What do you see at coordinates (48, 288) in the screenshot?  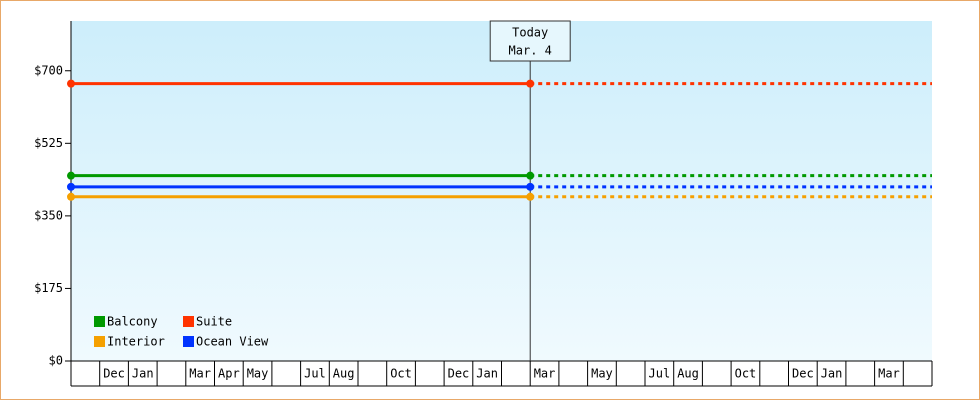 I see `y-tick-label: $175` at bounding box center [48, 288].